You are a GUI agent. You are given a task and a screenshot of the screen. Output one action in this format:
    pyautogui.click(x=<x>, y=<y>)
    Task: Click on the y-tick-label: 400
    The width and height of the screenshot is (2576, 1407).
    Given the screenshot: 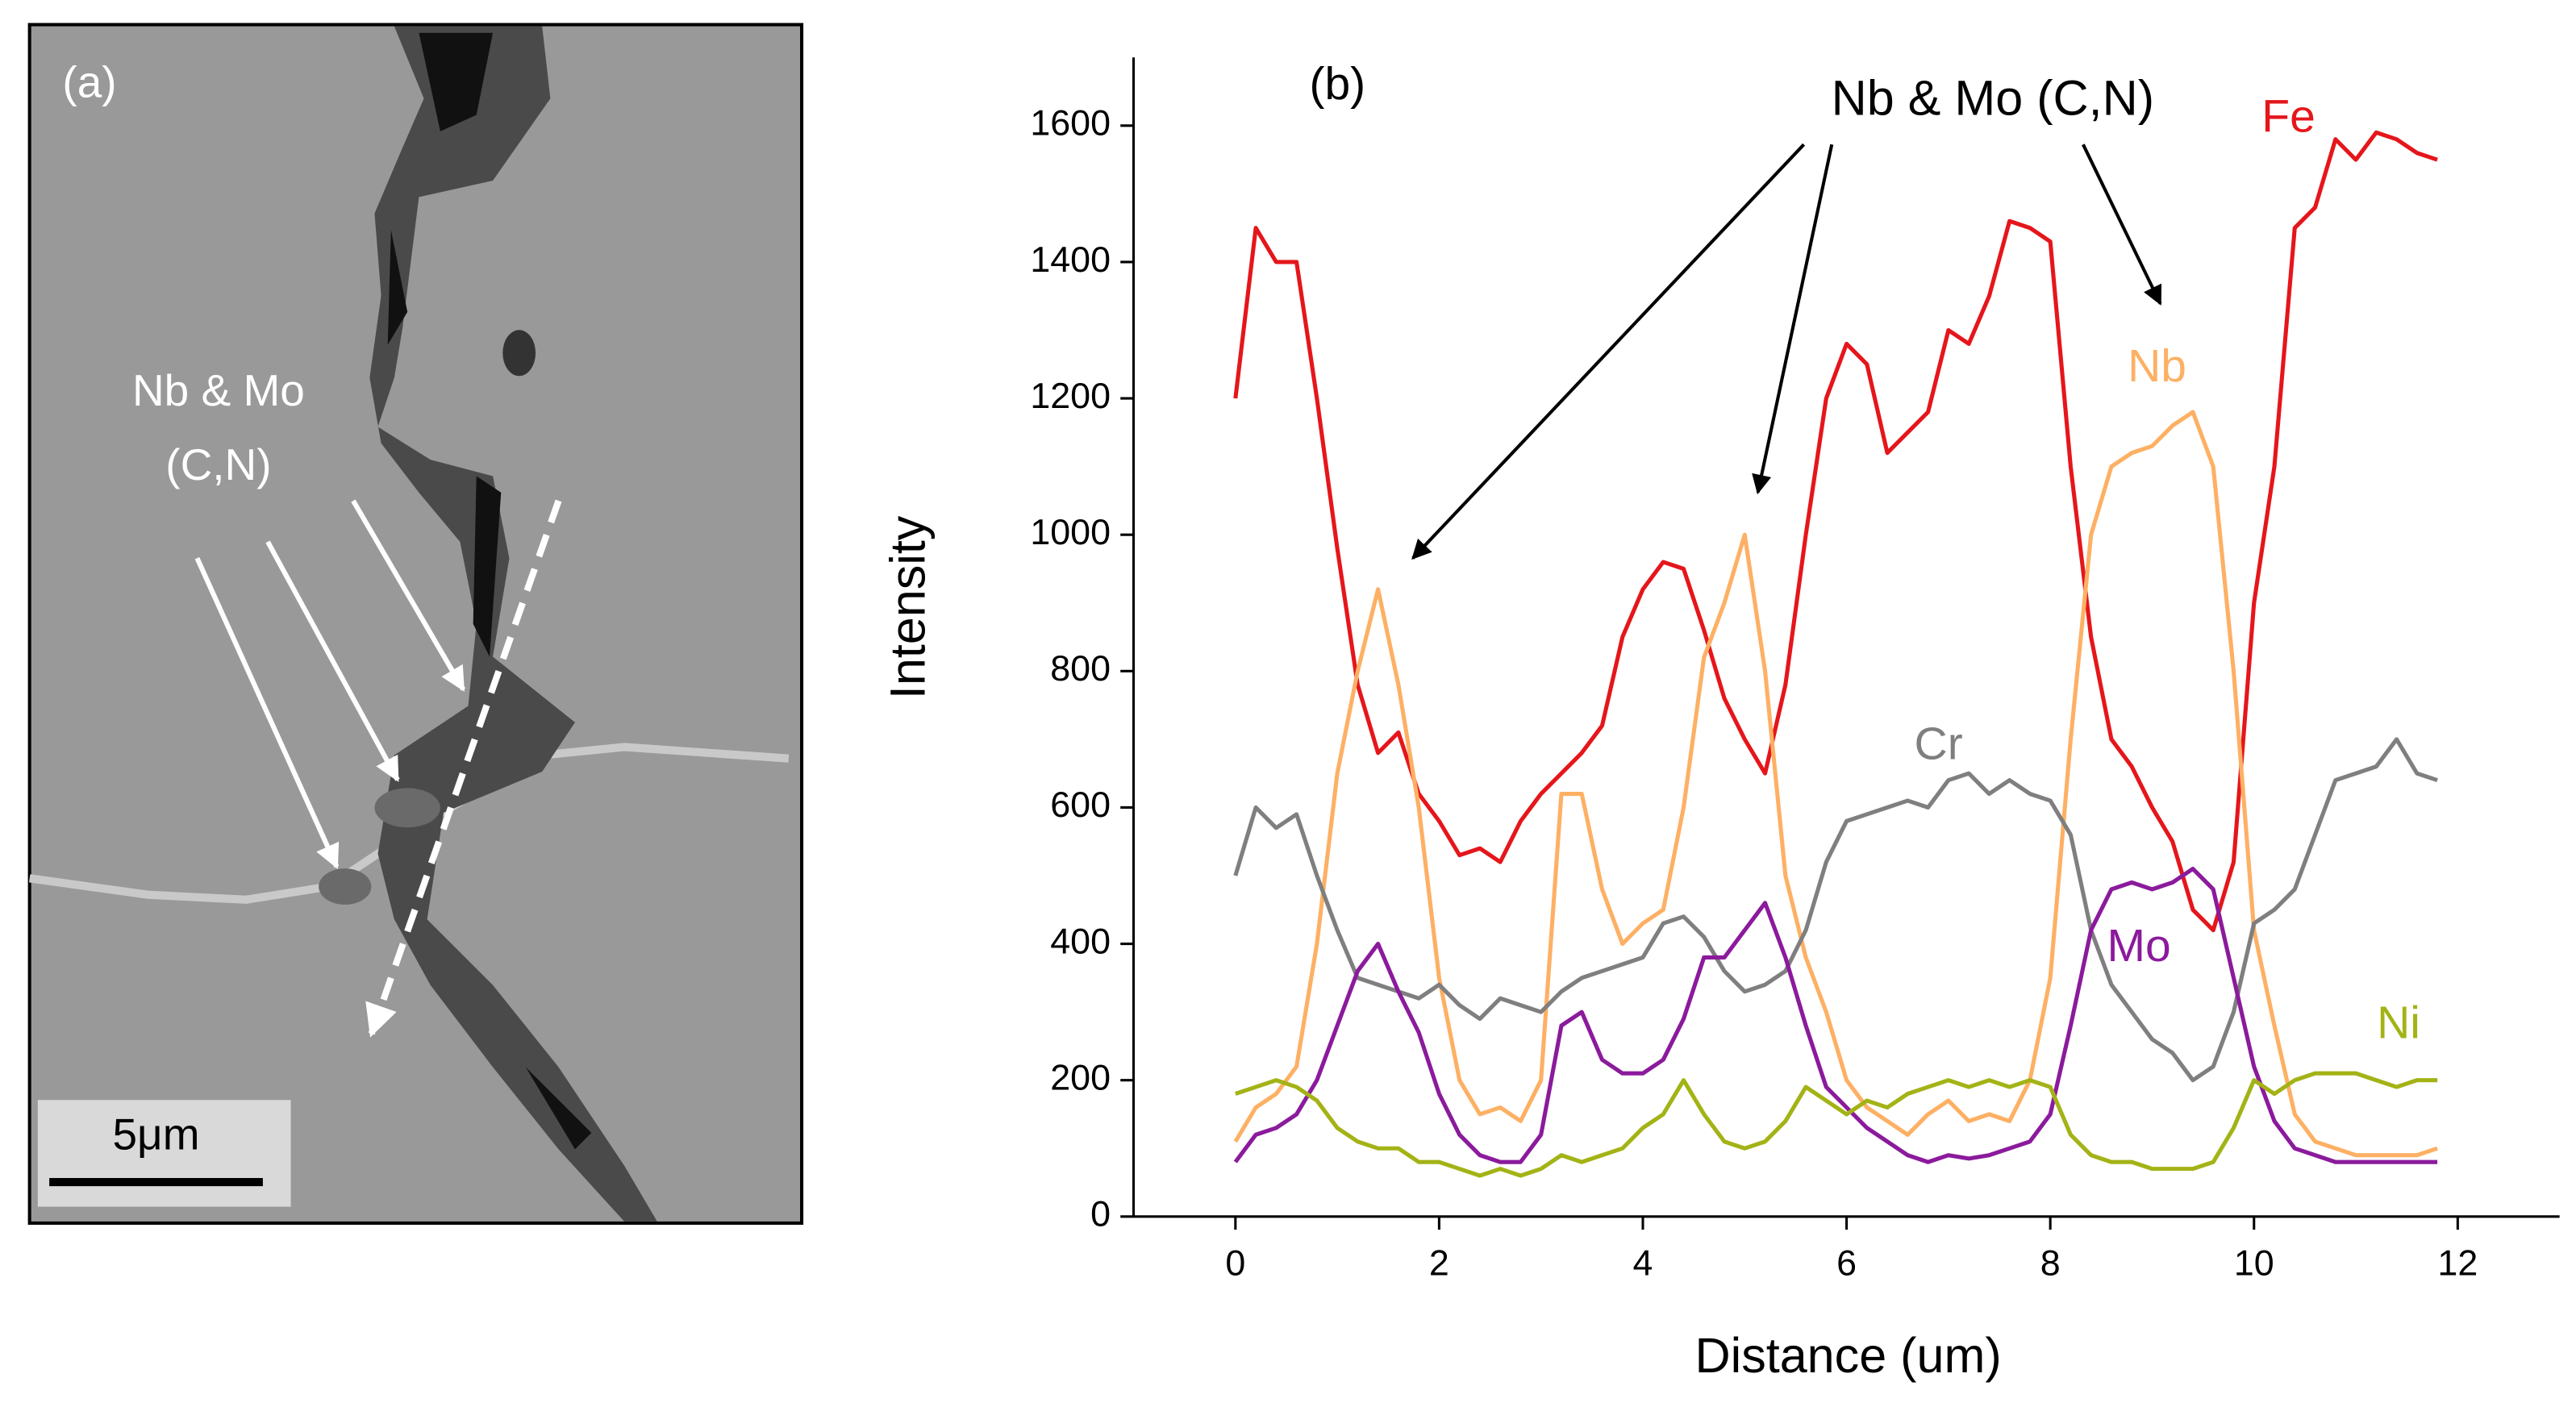 What is the action you would take?
    pyautogui.click(x=1080, y=941)
    